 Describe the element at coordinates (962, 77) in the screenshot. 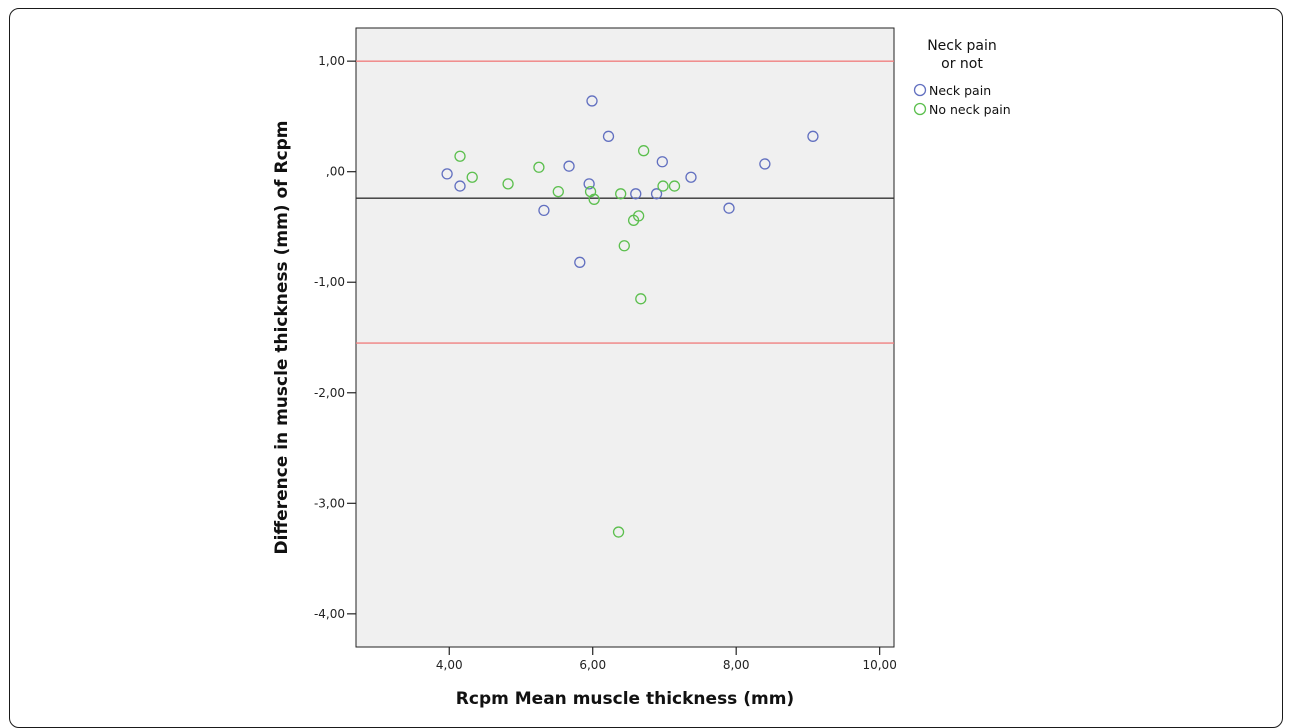

I see `legend: Neck pain or not Neck pain No neck pain` at that location.